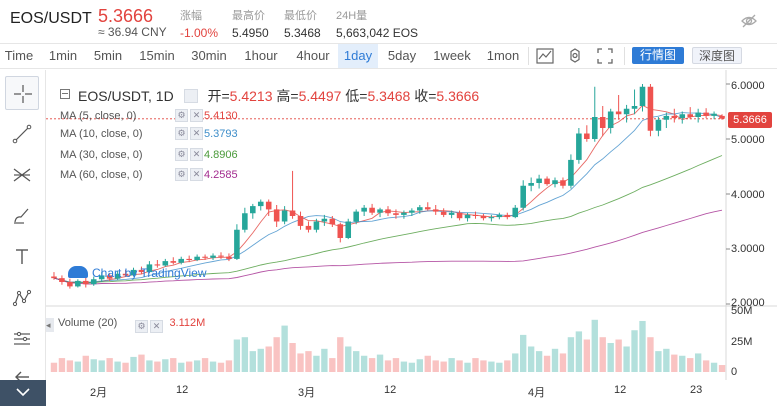  I want to click on tf-4hour: 4hour, so click(313, 55).